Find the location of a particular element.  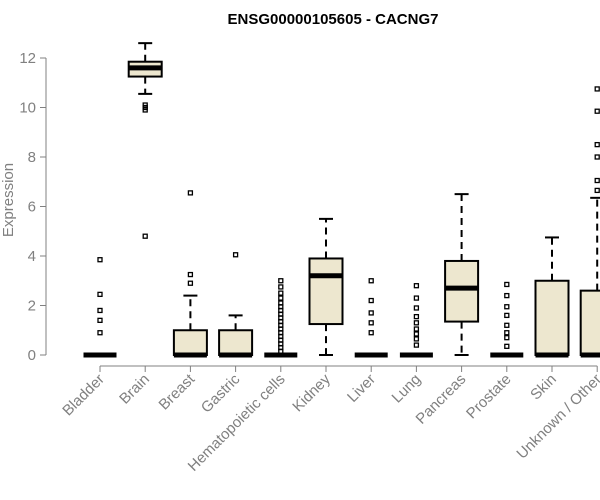

y-axis: 0 2 4 6 8 10 12 is located at coordinates (33, 207).